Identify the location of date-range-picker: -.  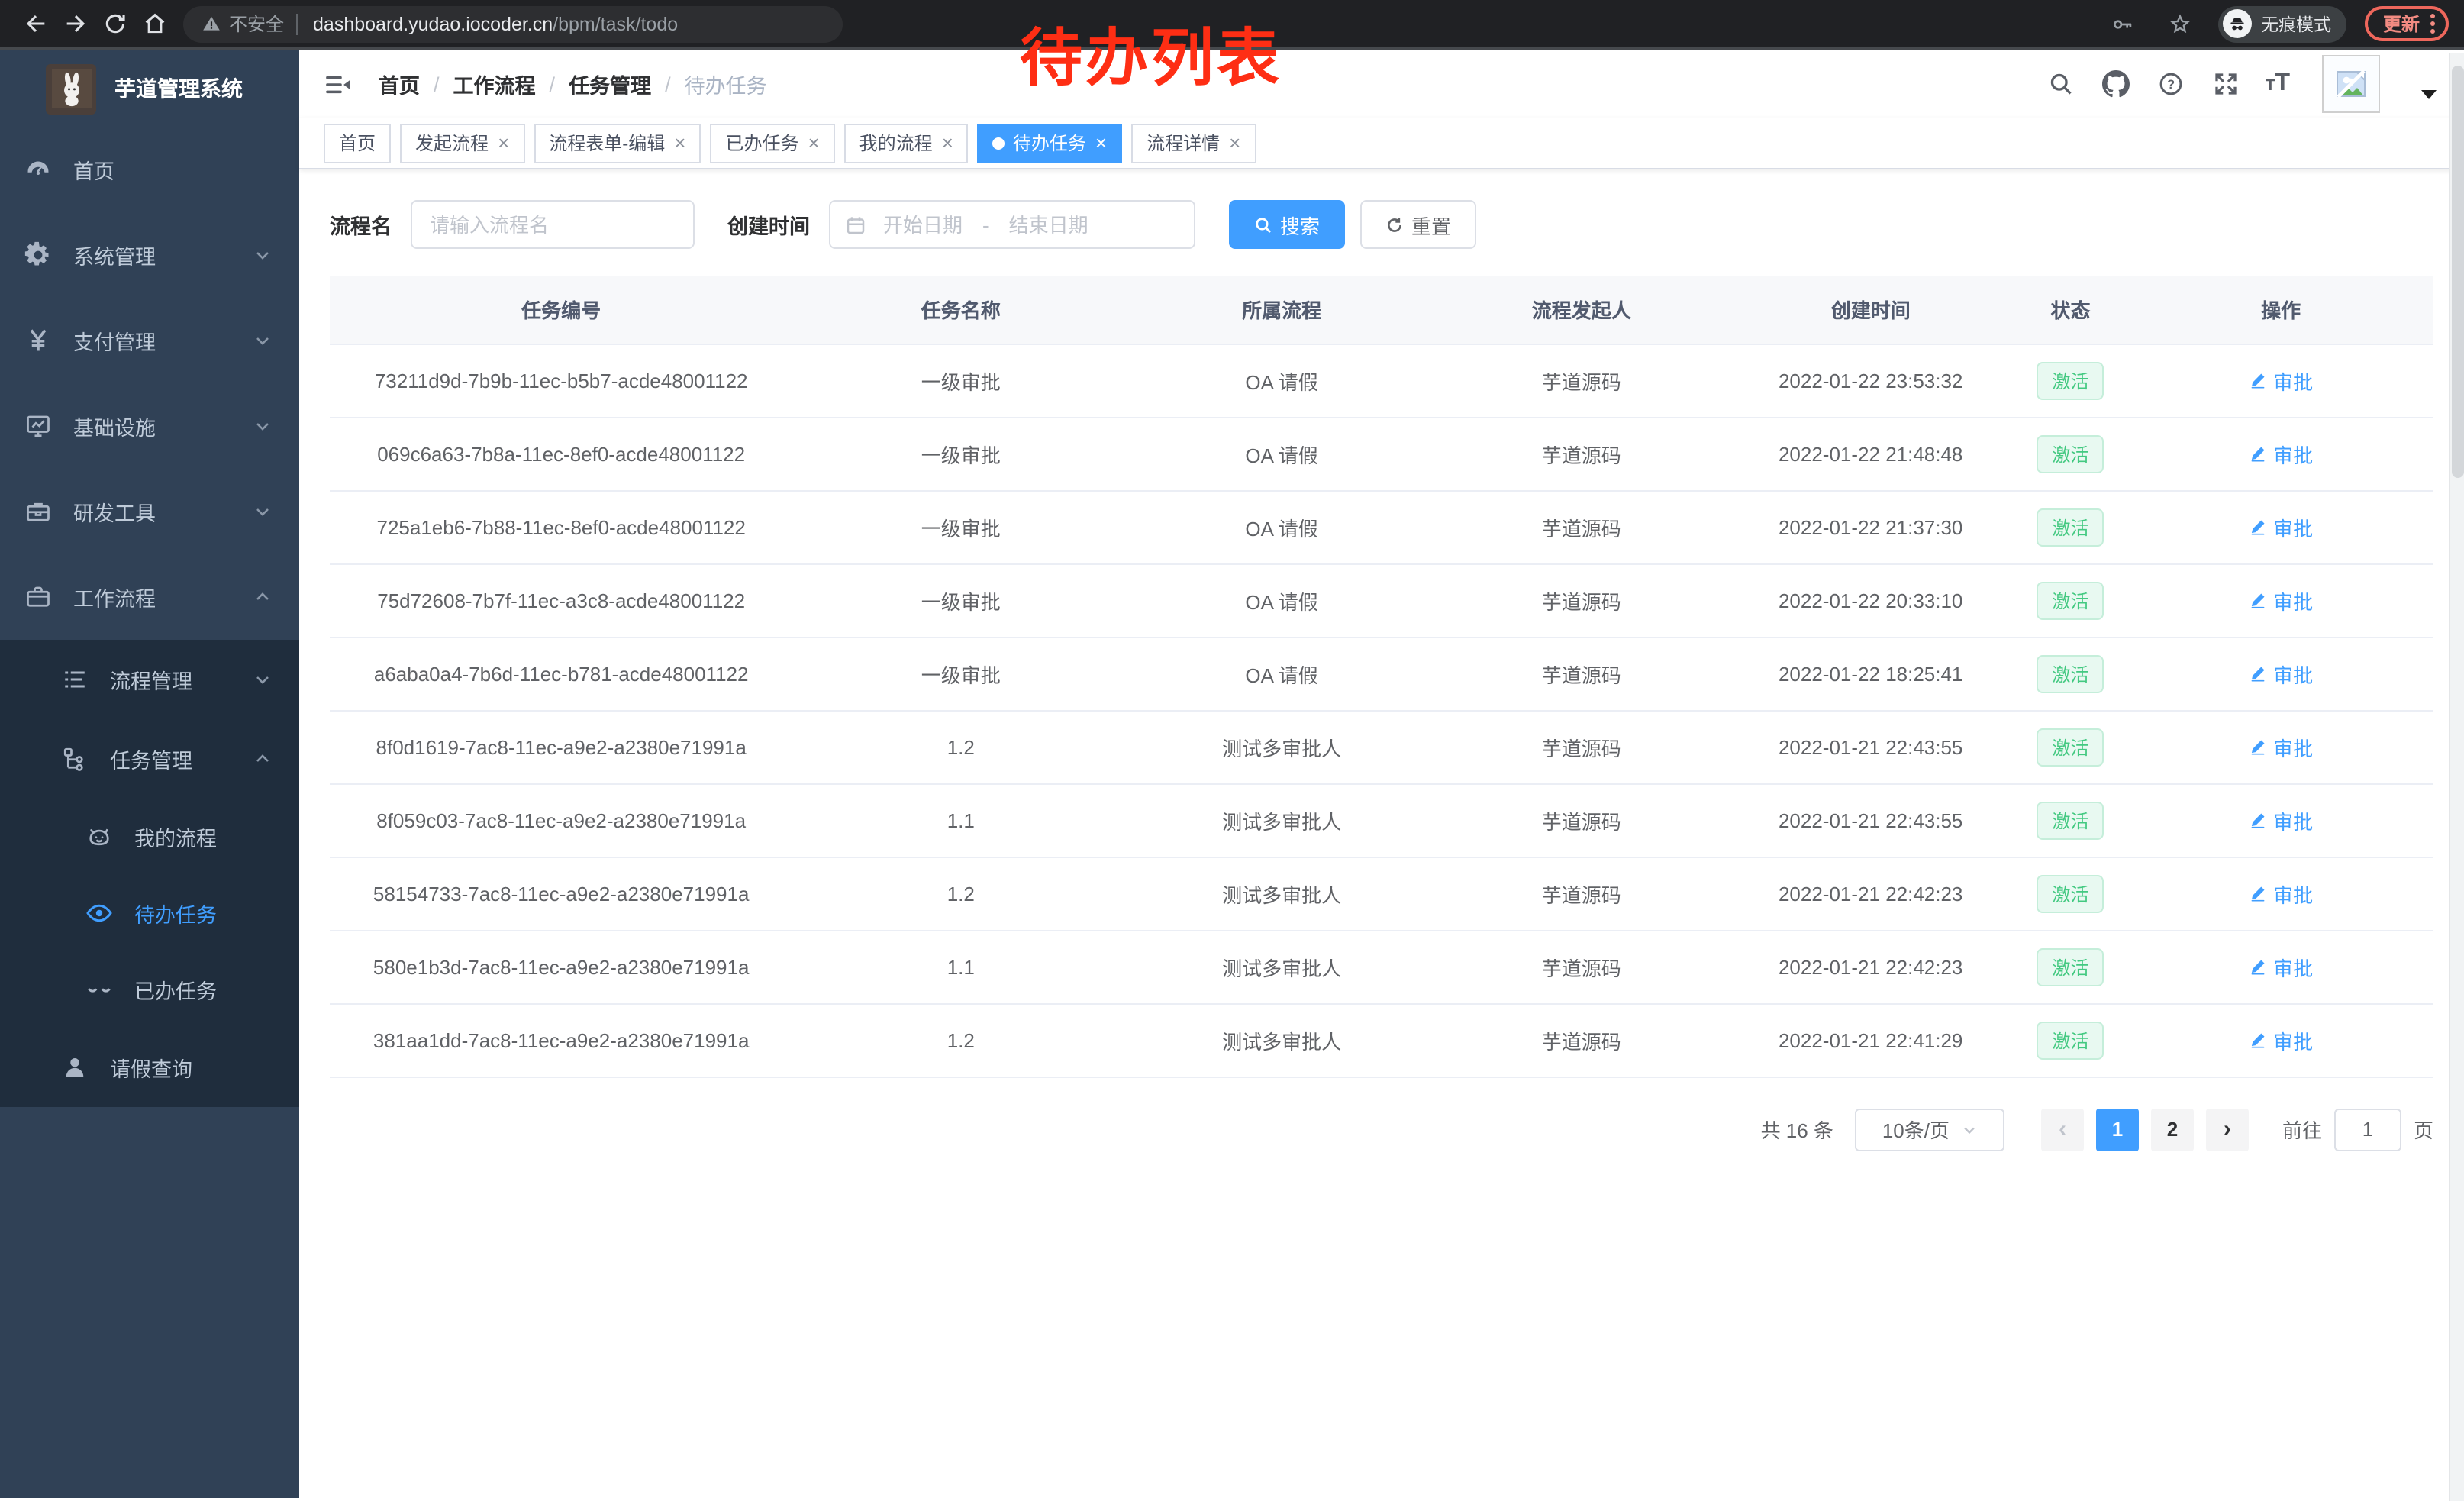
(1012, 225).